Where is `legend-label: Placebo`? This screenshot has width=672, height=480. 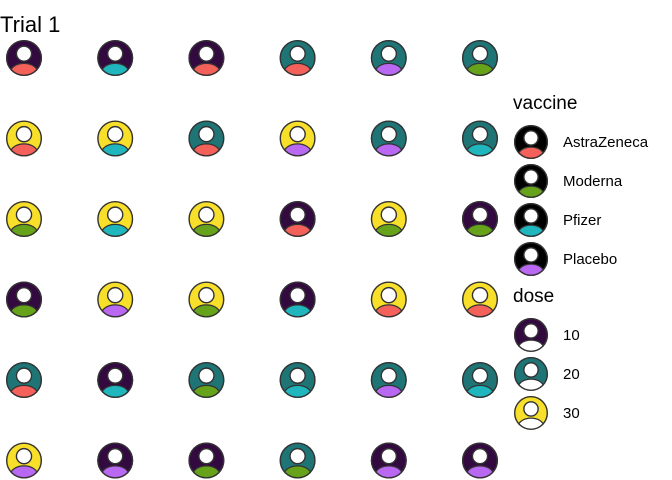
legend-label: Placebo is located at coordinates (590, 259).